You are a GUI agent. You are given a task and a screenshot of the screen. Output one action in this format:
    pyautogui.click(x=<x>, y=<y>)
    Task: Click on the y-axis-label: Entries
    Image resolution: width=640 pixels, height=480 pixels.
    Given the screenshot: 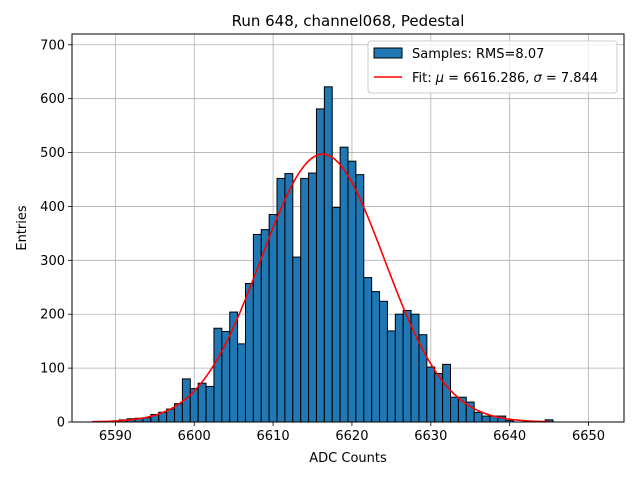 What is the action you would take?
    pyautogui.click(x=22, y=228)
    